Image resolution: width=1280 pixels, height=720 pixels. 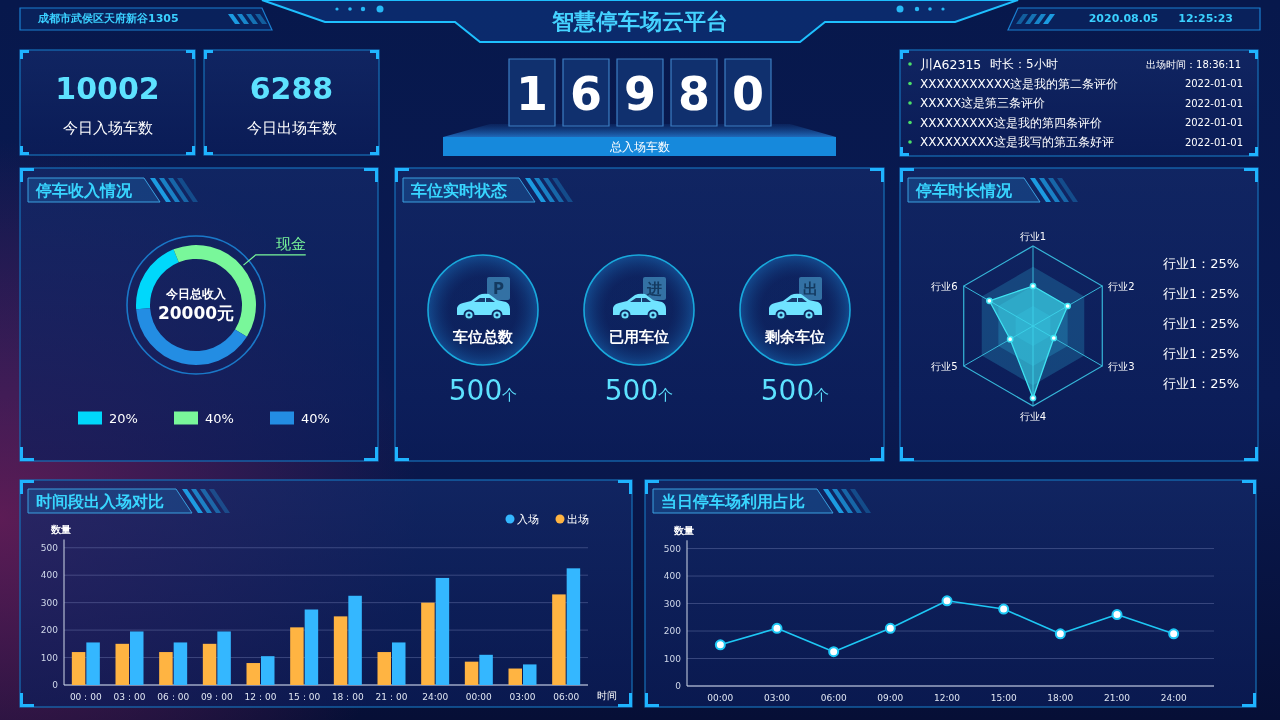 What do you see at coordinates (107, 128) in the screenshot?
I see `text: 今日入场车数` at bounding box center [107, 128].